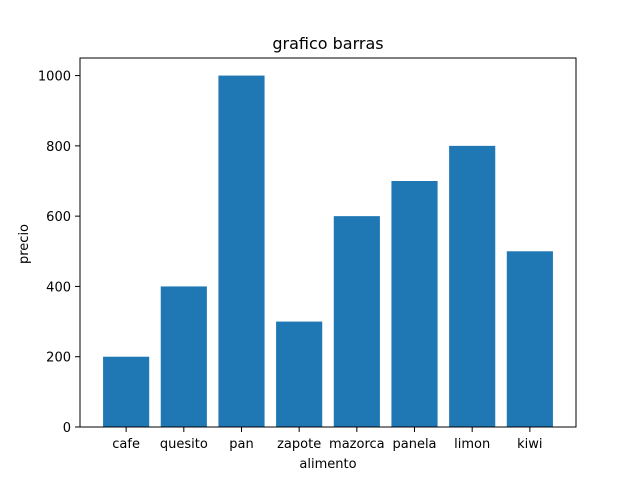  What do you see at coordinates (58, 358) in the screenshot?
I see `y-tick-label: 200` at bounding box center [58, 358].